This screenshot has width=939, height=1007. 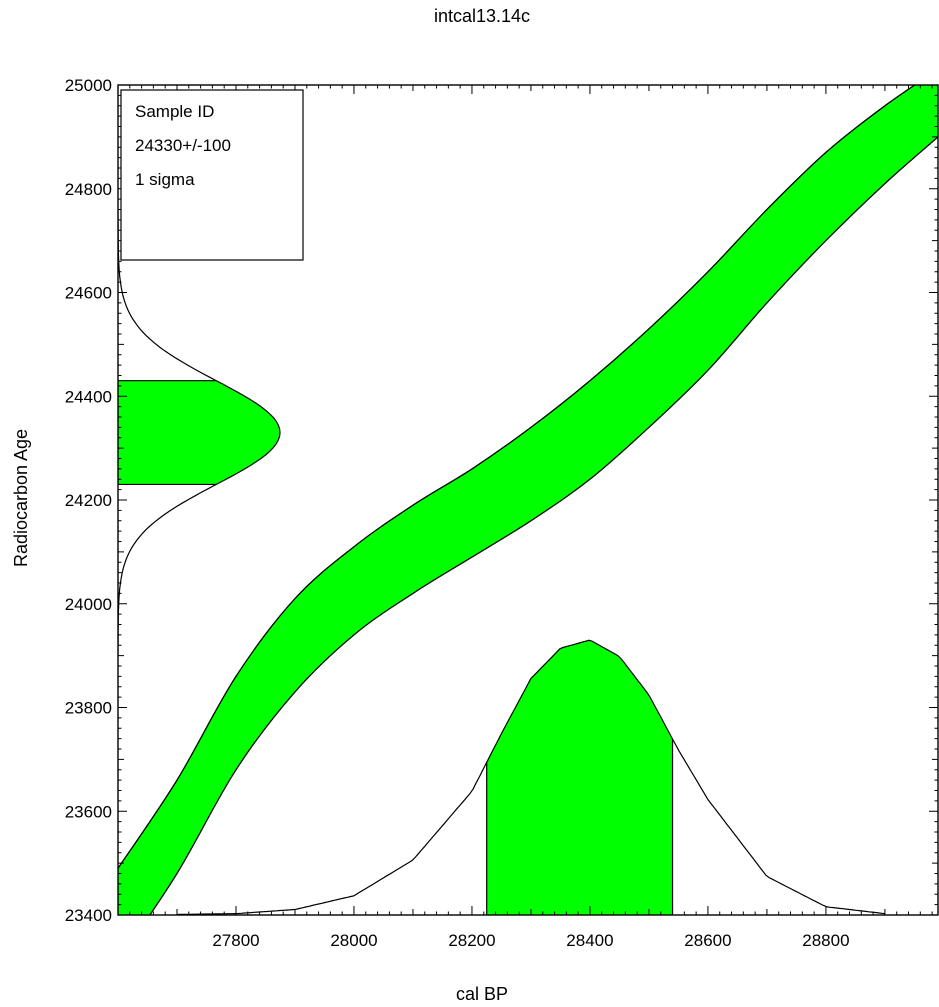 I want to click on x-tick-label: 27800, so click(x=235, y=940).